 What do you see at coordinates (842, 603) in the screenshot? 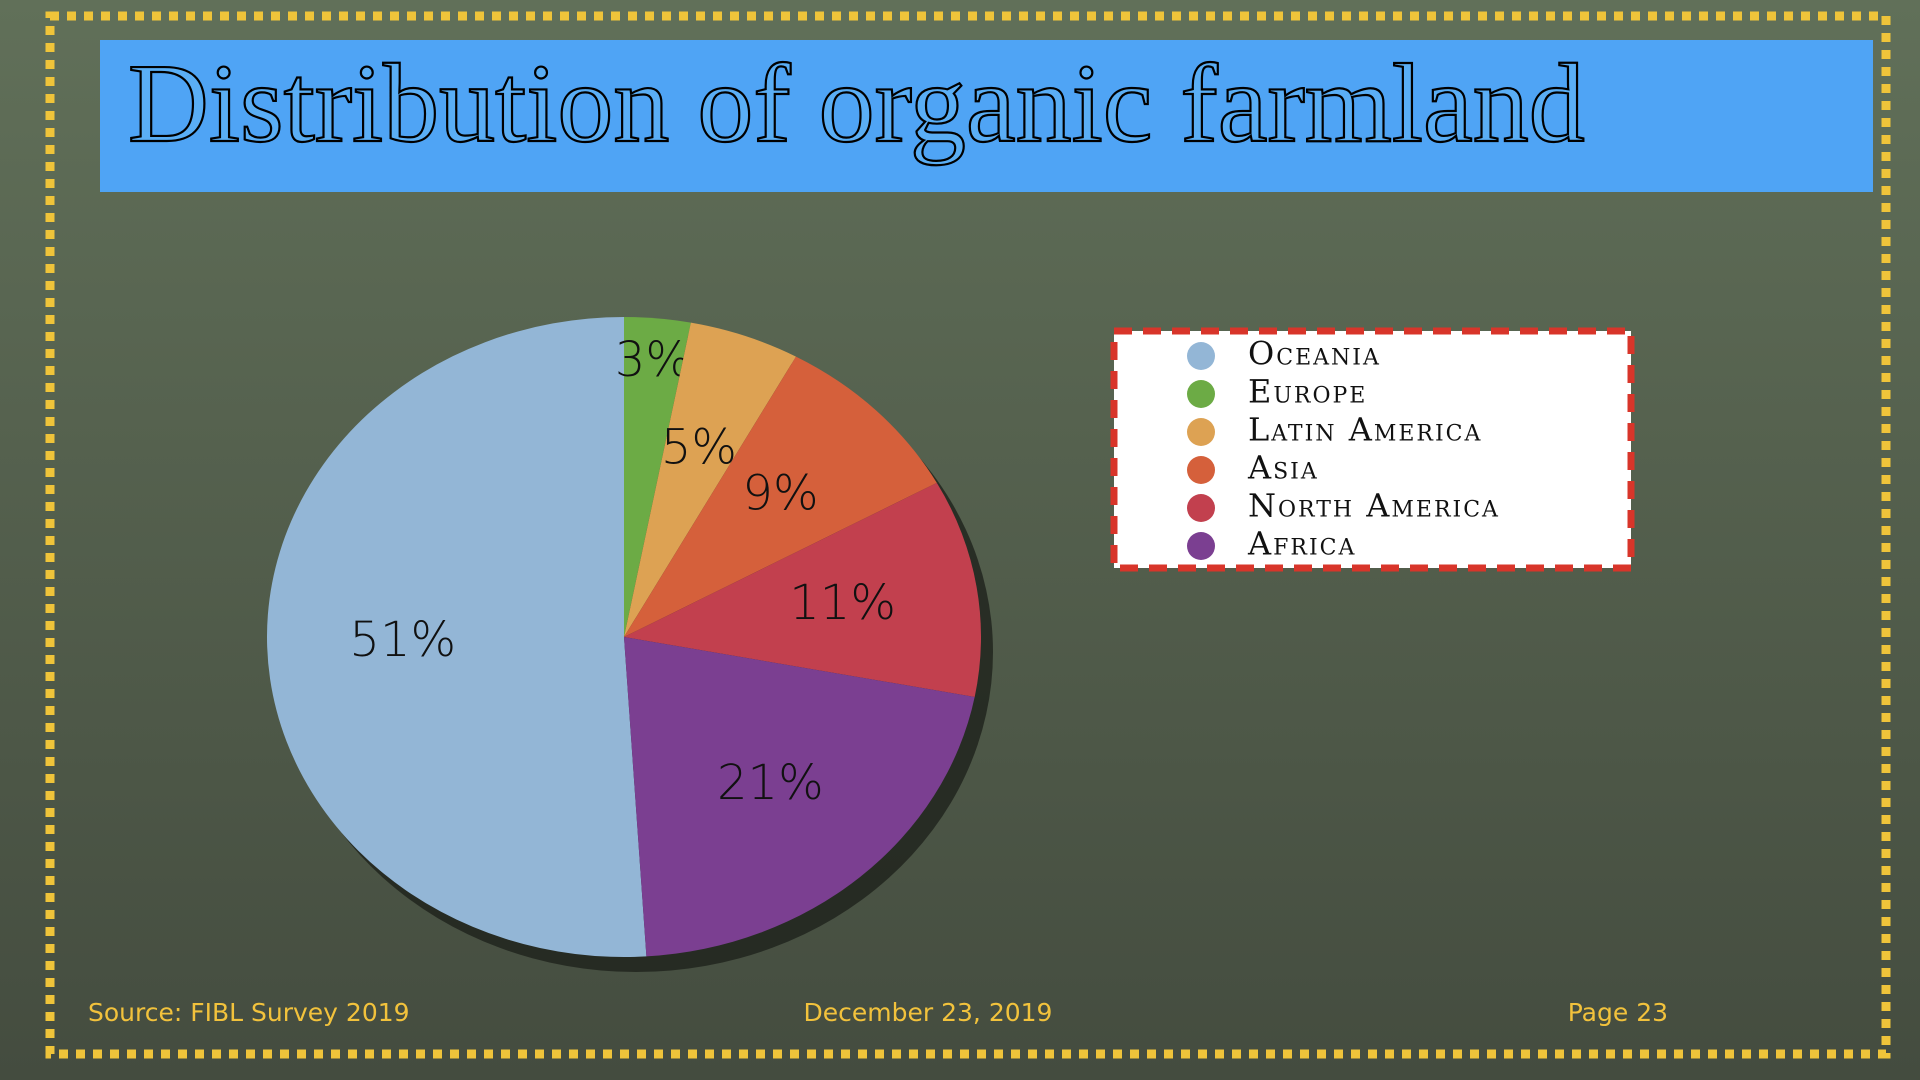
I see `slice-label: 11%` at bounding box center [842, 603].